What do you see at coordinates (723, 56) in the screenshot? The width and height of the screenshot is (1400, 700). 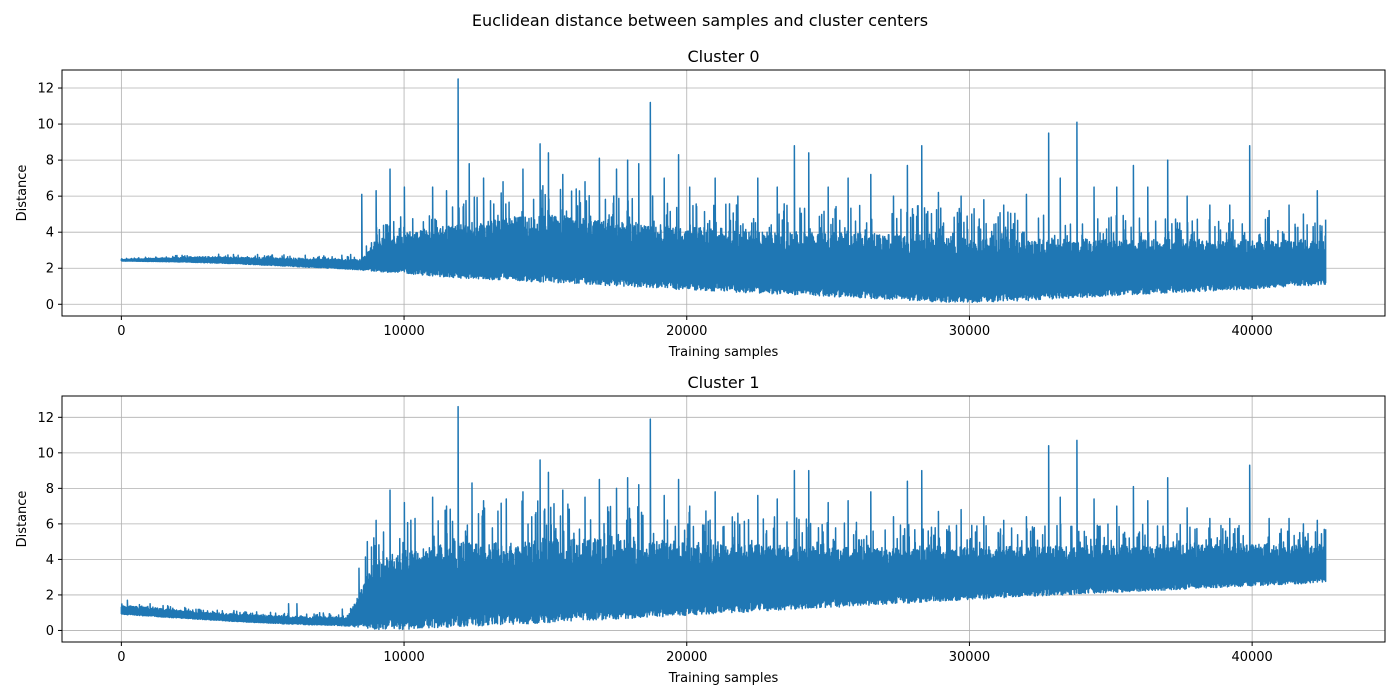 I see `panel-title: Cluster 0` at bounding box center [723, 56].